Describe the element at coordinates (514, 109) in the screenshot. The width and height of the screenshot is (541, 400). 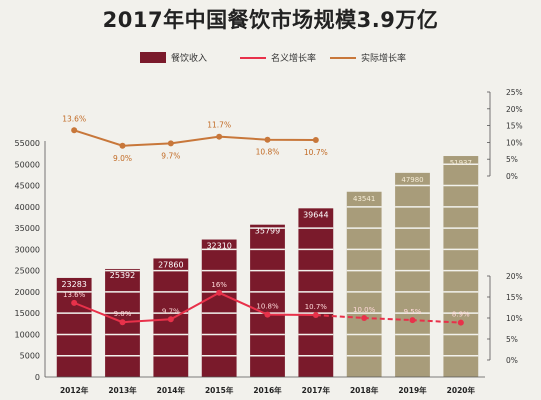
I see `y-right-upper-tick-label: 20%` at that location.